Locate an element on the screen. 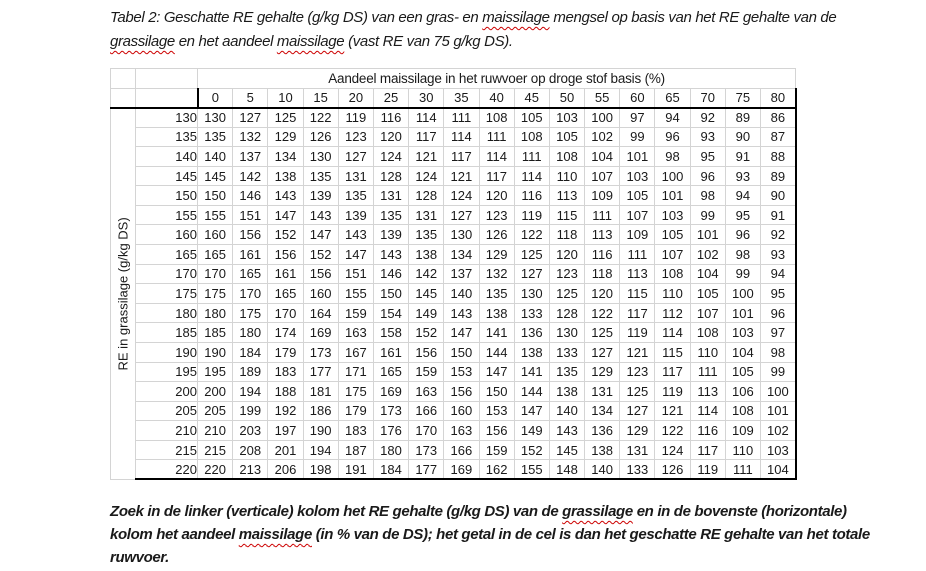  data-cell: 110 is located at coordinates (672, 293).